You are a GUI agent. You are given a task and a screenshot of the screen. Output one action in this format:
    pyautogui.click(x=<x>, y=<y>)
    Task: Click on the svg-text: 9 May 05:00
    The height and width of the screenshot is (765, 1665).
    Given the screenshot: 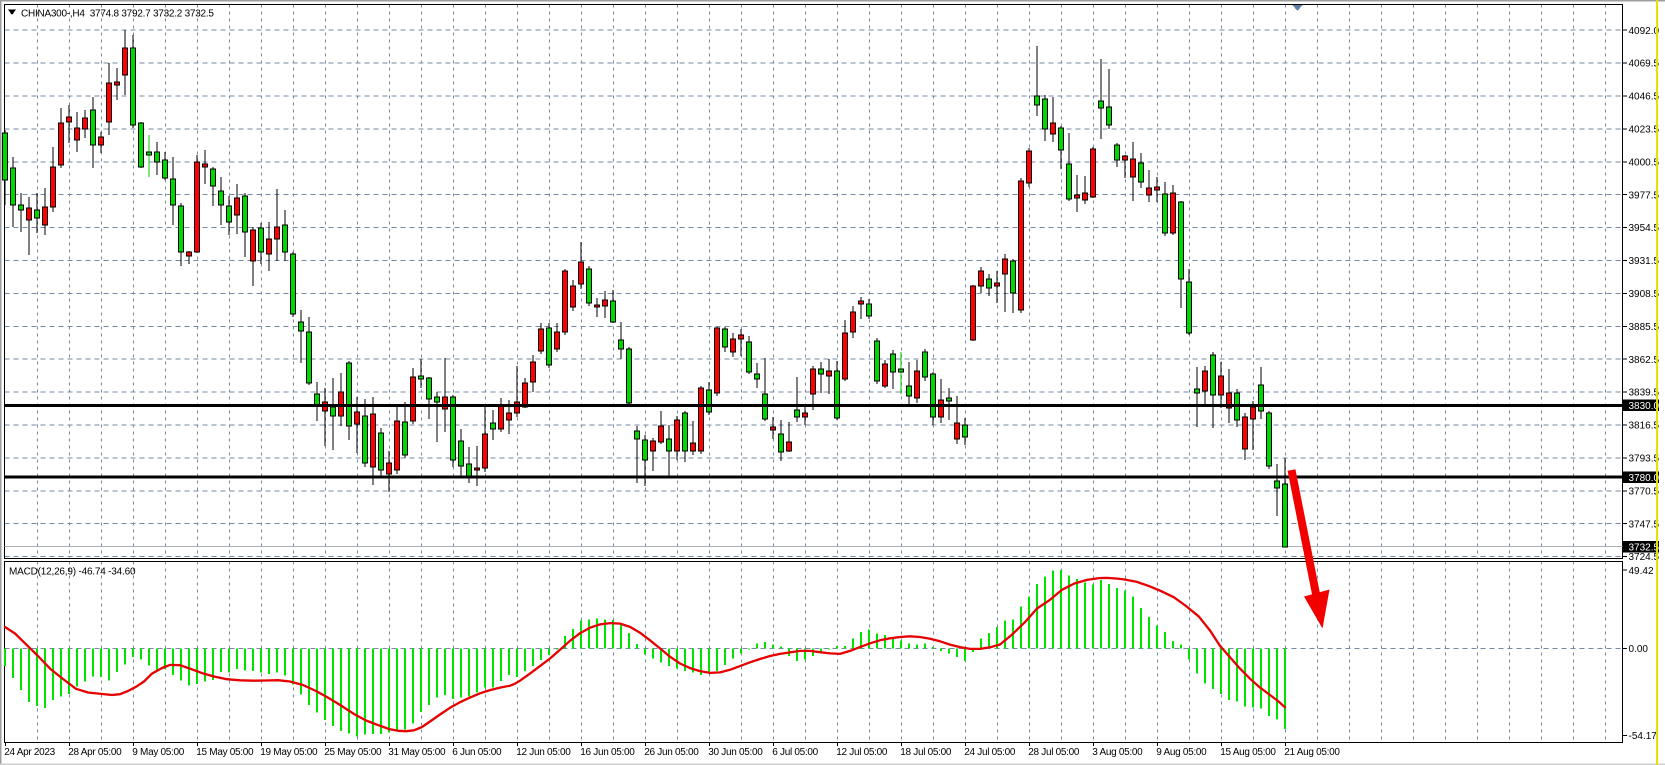 What is the action you would take?
    pyautogui.click(x=158, y=752)
    